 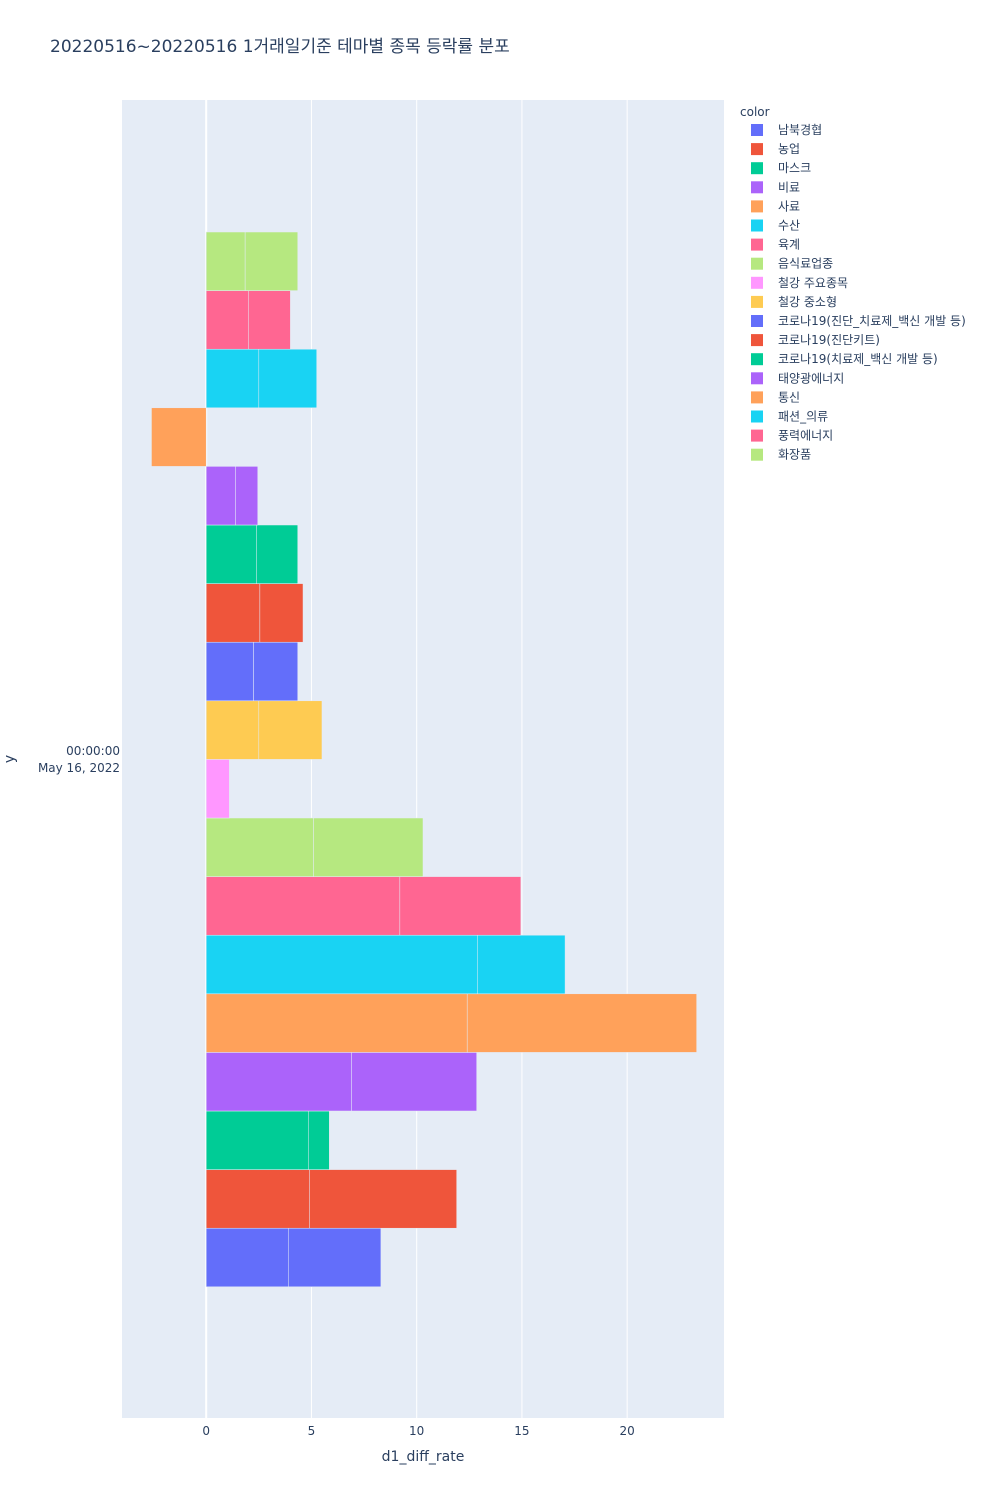 I want to click on y-tick-label-date: May 16, 2022, so click(x=79, y=768).